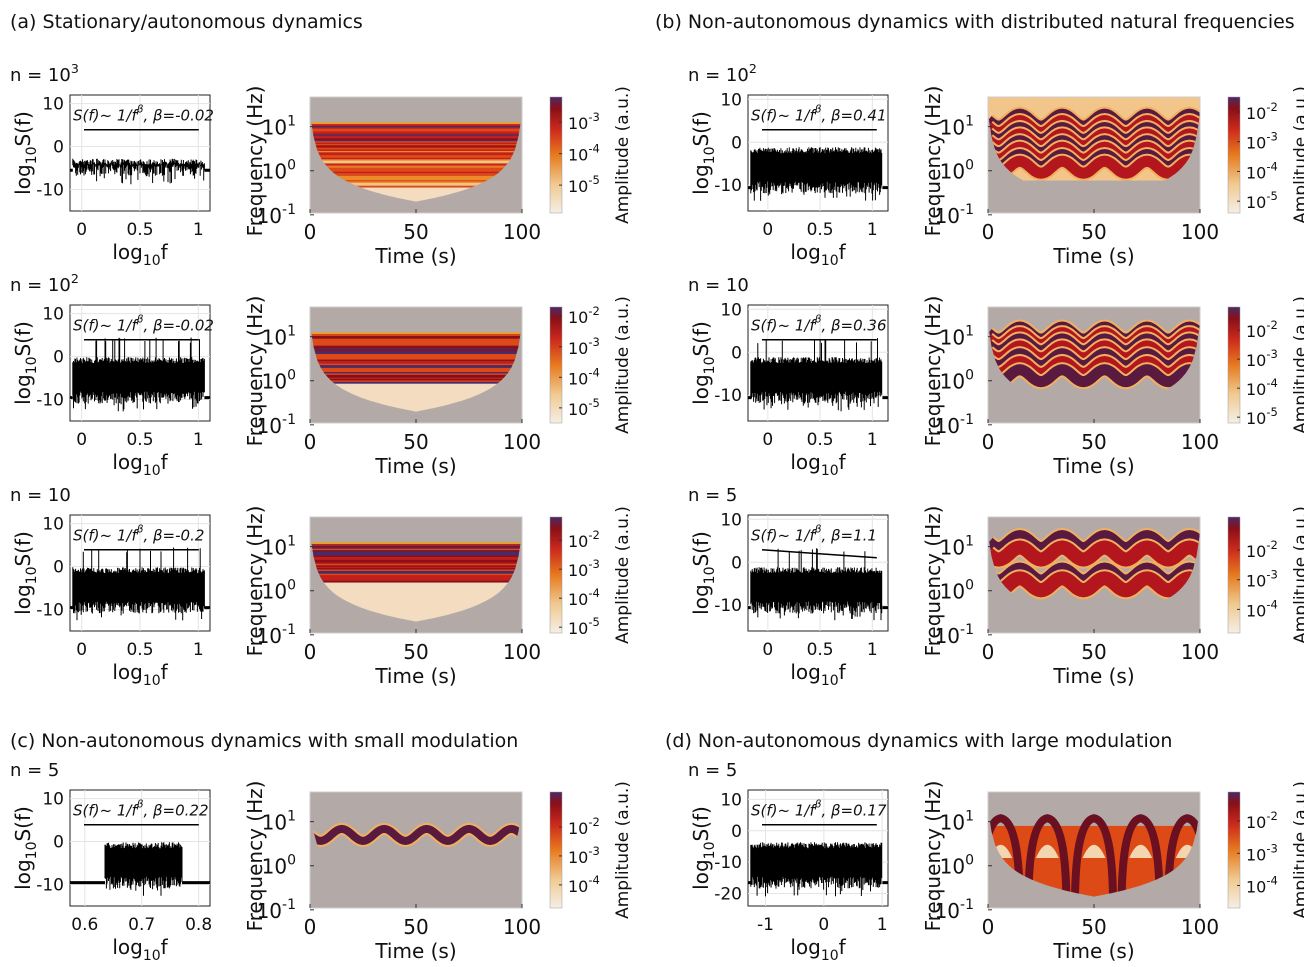 This screenshot has height=967, width=1304. I want to click on fit-annotation: S(f)~ 1/fβ, β=0.22, so click(141, 809).